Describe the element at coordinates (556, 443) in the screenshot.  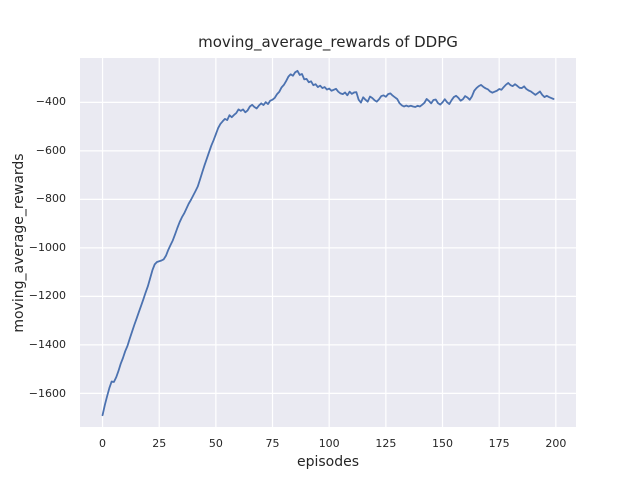
I see `x-tick-label: 200` at that location.